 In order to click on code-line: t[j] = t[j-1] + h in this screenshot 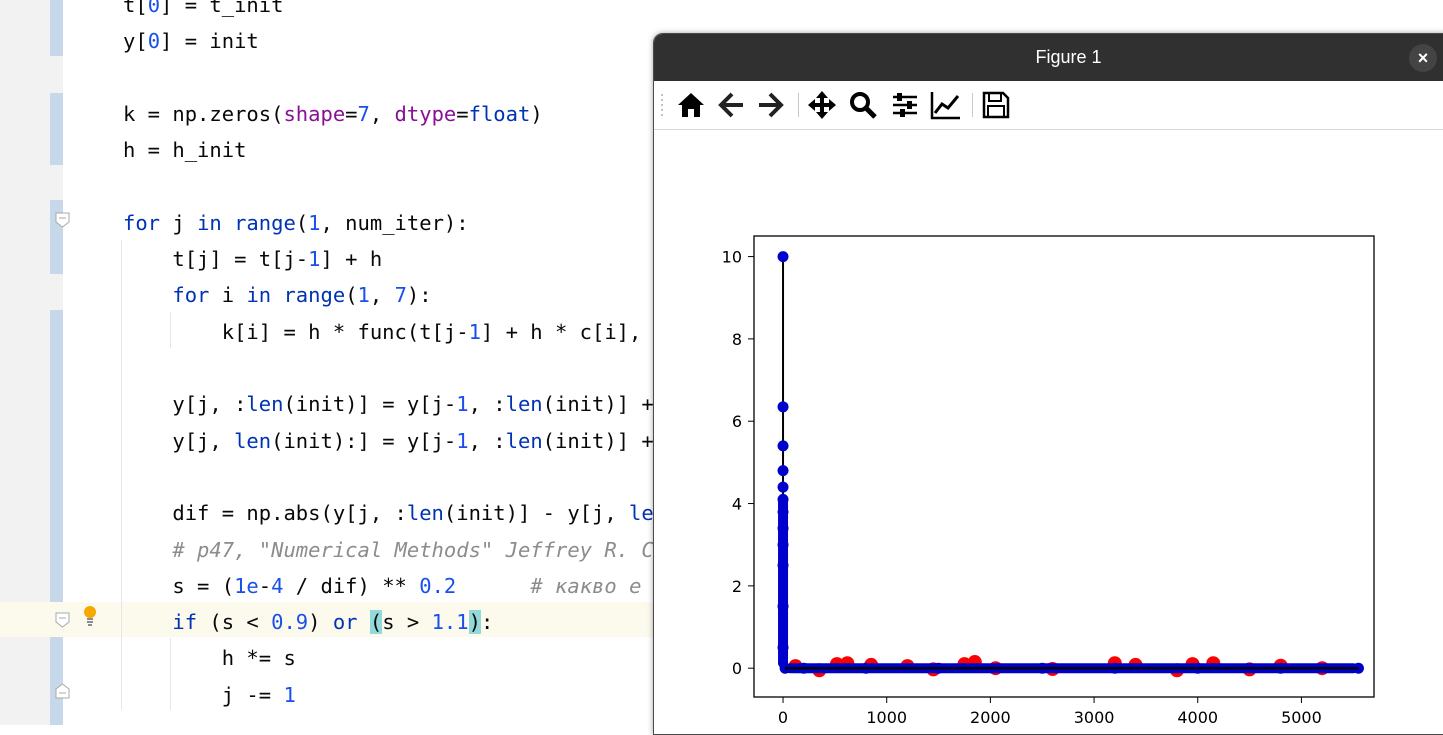, I will do `click(252, 259)`.